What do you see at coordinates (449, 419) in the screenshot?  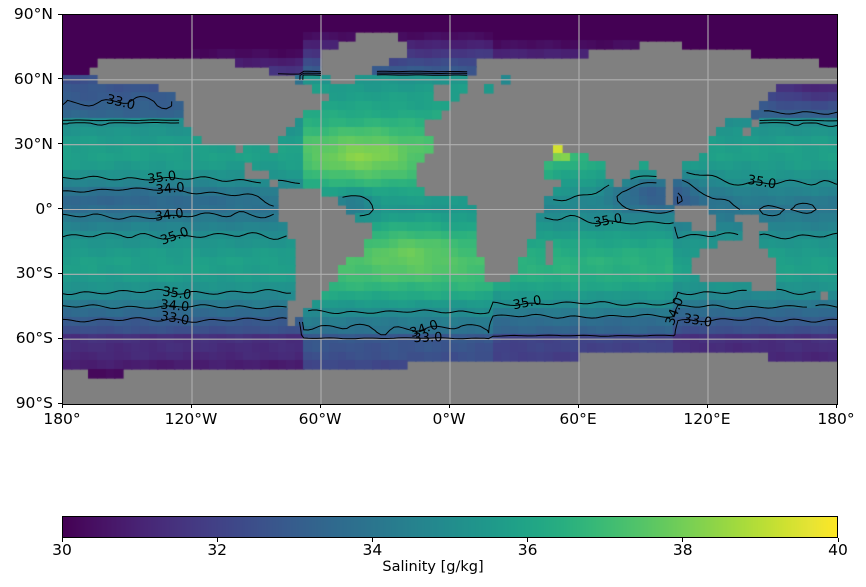 I see `x-tick-label: 0°W` at bounding box center [449, 419].